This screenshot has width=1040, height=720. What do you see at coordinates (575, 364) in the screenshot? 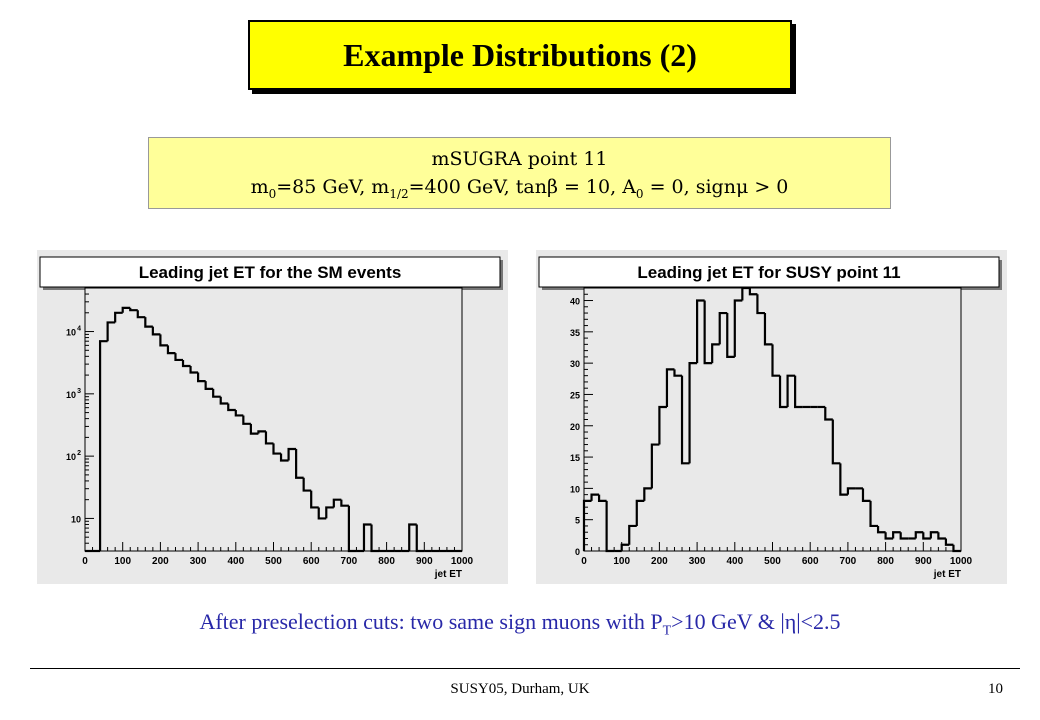
I see `y-tick-label: 30` at bounding box center [575, 364].